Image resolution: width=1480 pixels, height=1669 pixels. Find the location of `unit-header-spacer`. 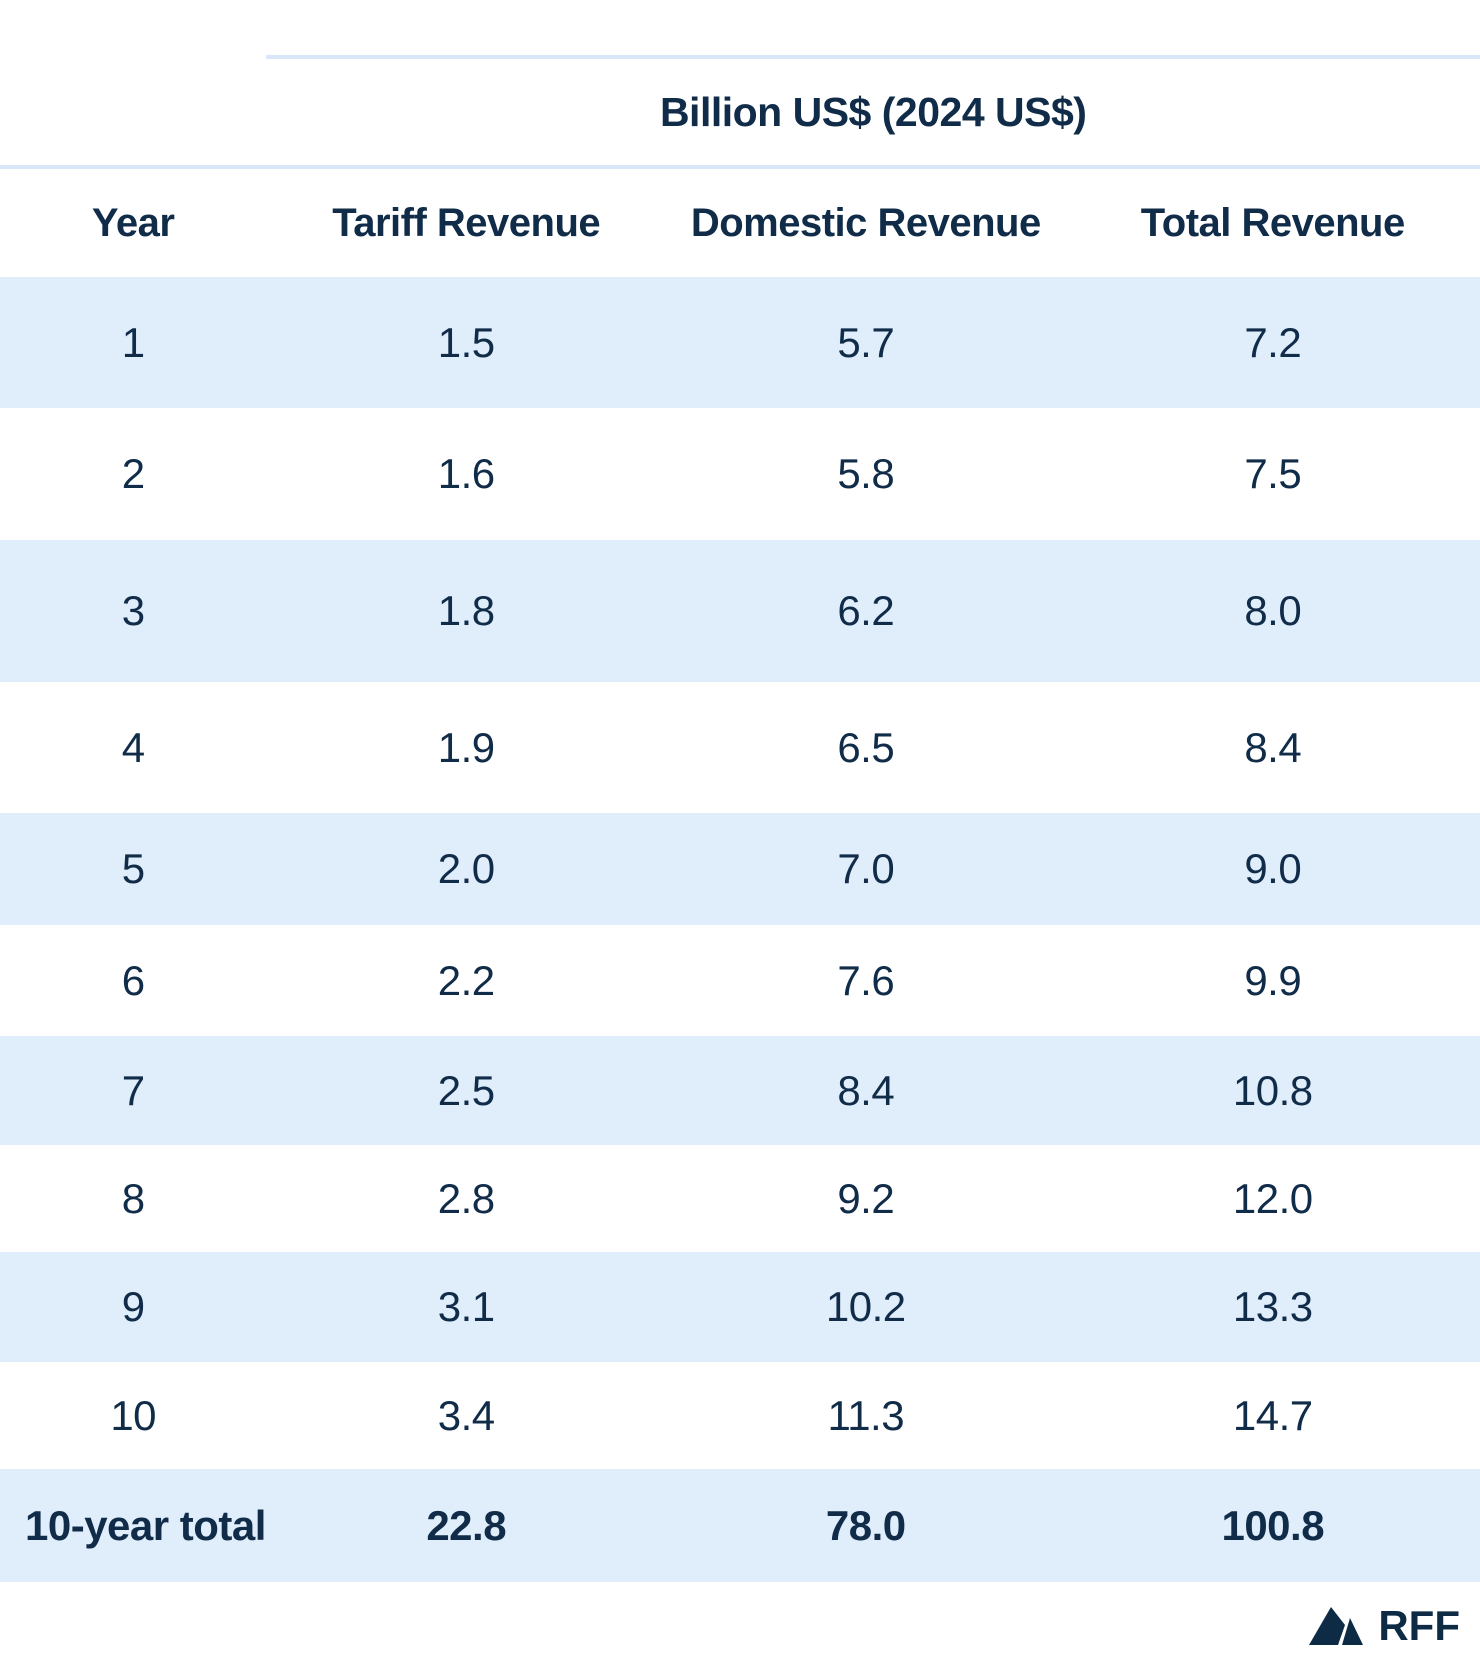

unit-header-spacer is located at coordinates (133, 110).